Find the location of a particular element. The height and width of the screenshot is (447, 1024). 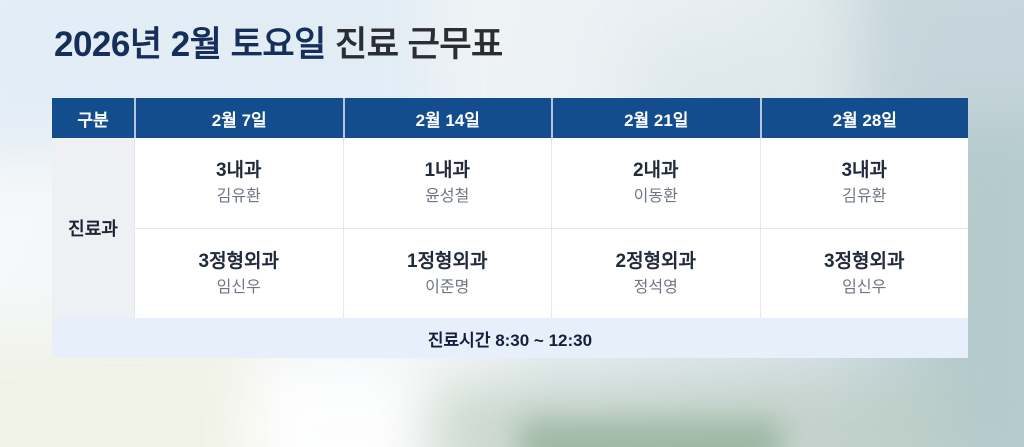

column-header-category: 구분 is located at coordinates (93, 118).